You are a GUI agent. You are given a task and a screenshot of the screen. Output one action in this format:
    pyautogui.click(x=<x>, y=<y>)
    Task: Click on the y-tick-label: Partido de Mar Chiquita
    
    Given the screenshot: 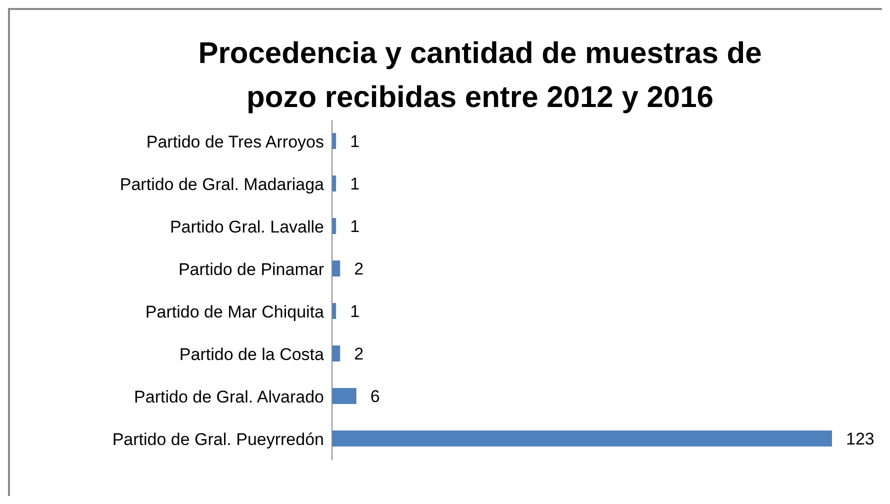 What is the action you would take?
    pyautogui.click(x=235, y=312)
    